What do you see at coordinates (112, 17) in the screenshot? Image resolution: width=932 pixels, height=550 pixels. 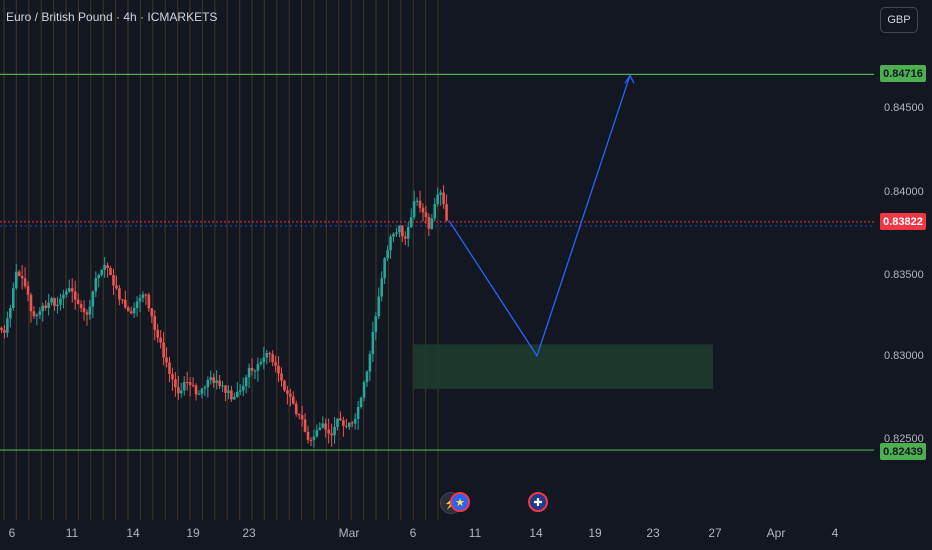 I see `symbol-title: Euro / British Pound · 4h · ICMARKETS` at bounding box center [112, 17].